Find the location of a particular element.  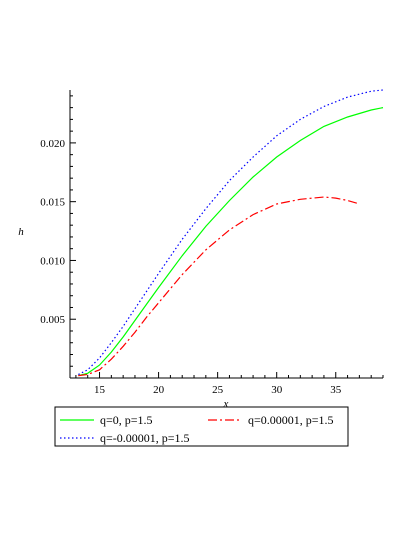

x-tick-label: 15 is located at coordinates (100, 390).